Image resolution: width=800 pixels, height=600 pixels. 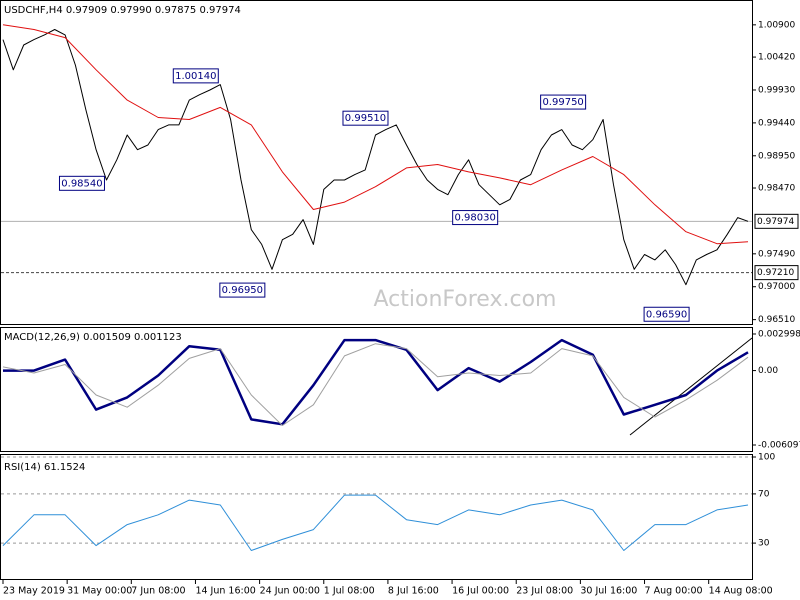 What do you see at coordinates (776, 90) in the screenshot?
I see `y-tick-label: 0.99930` at bounding box center [776, 90].